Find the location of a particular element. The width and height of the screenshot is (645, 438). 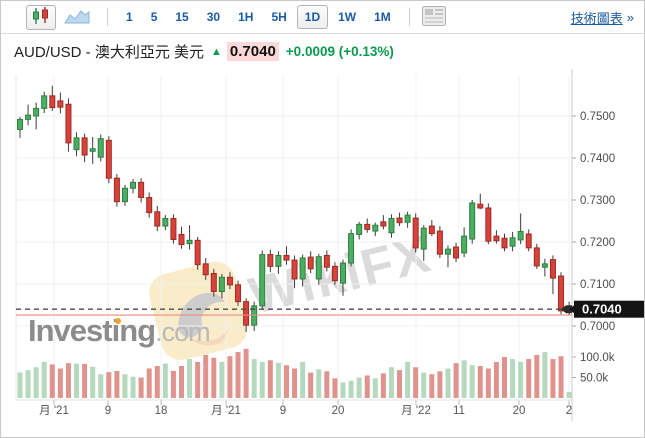

price-axis-label: 0.7500 is located at coordinates (597, 117).